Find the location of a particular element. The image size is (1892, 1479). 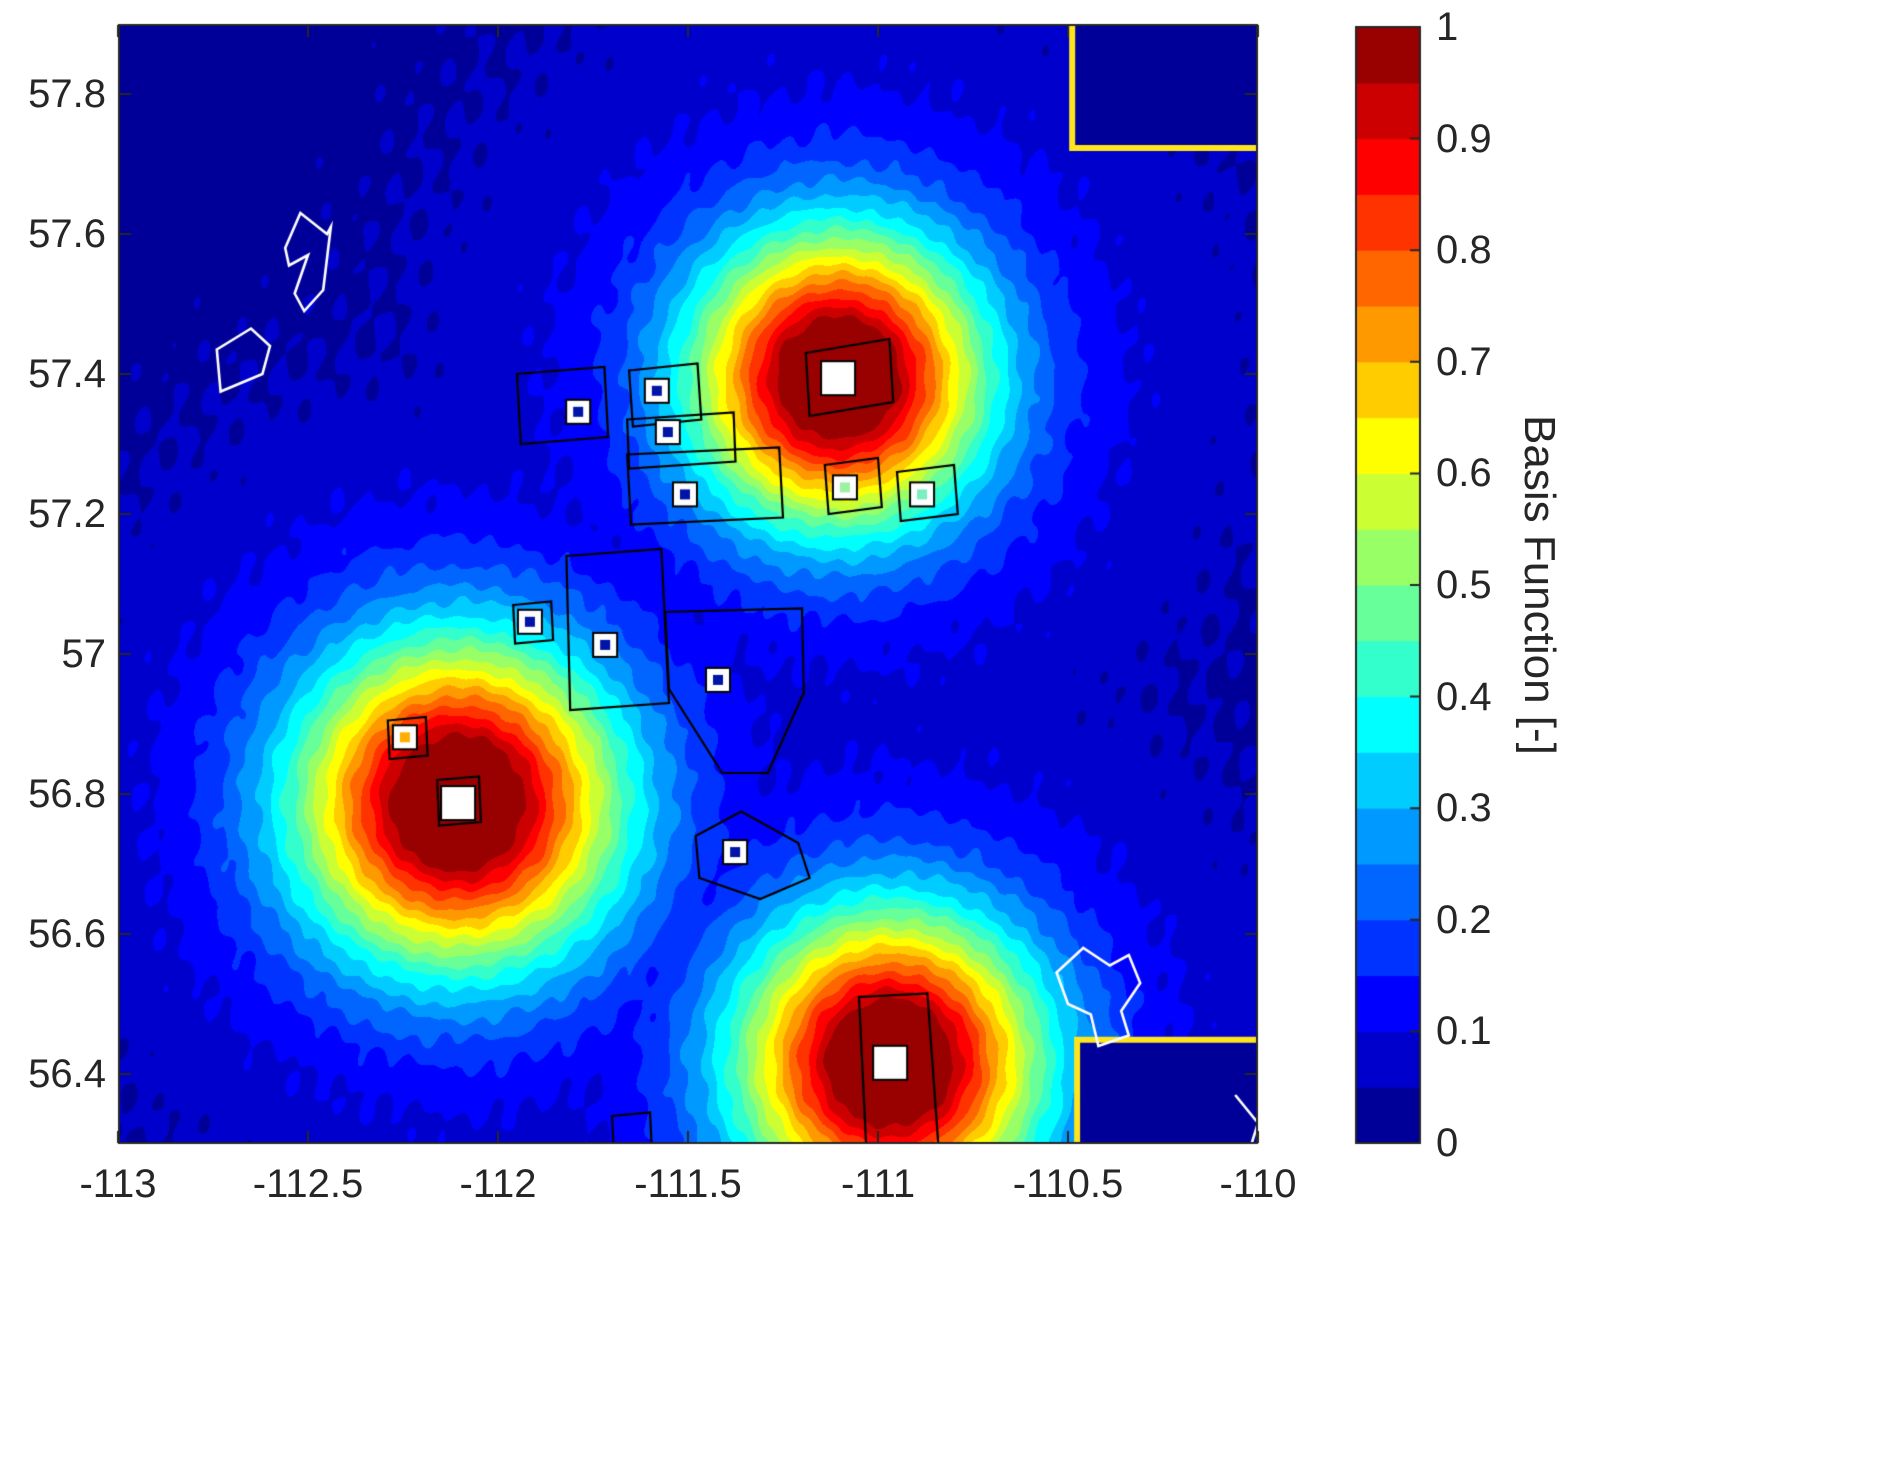

y-tick-label: 57.4 is located at coordinates (67, 374).